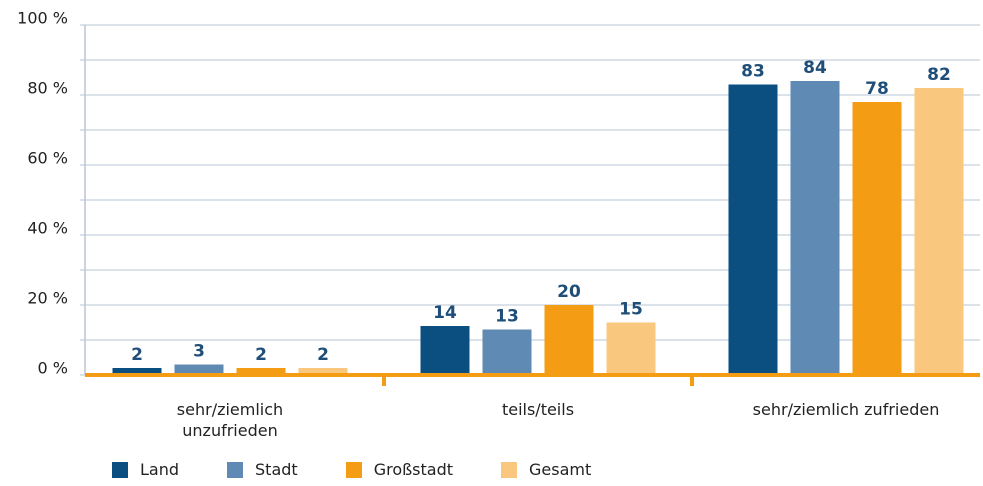 This screenshot has width=983, height=486. I want to click on legend-label: Stadt, so click(276, 469).